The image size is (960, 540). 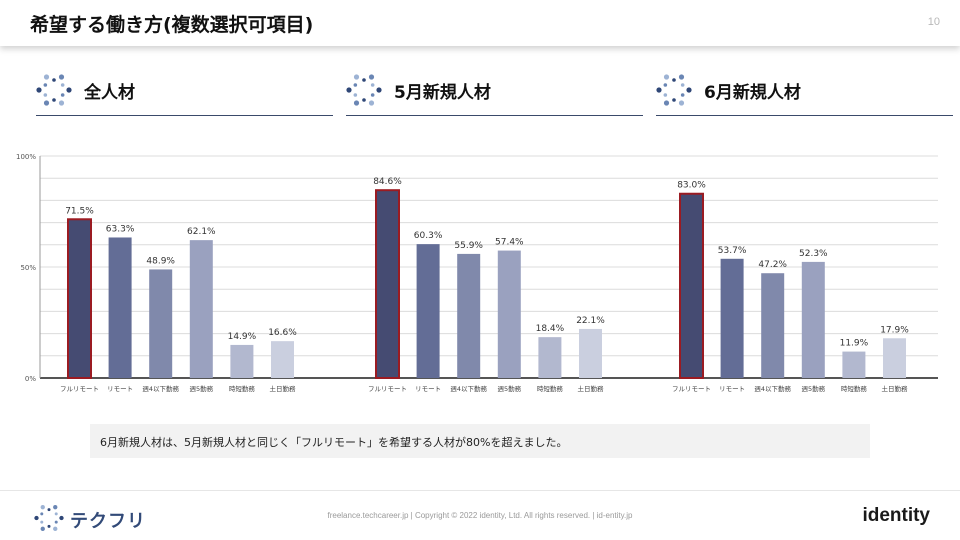 I want to click on bar-value-label: 55.9%, so click(x=468, y=246).